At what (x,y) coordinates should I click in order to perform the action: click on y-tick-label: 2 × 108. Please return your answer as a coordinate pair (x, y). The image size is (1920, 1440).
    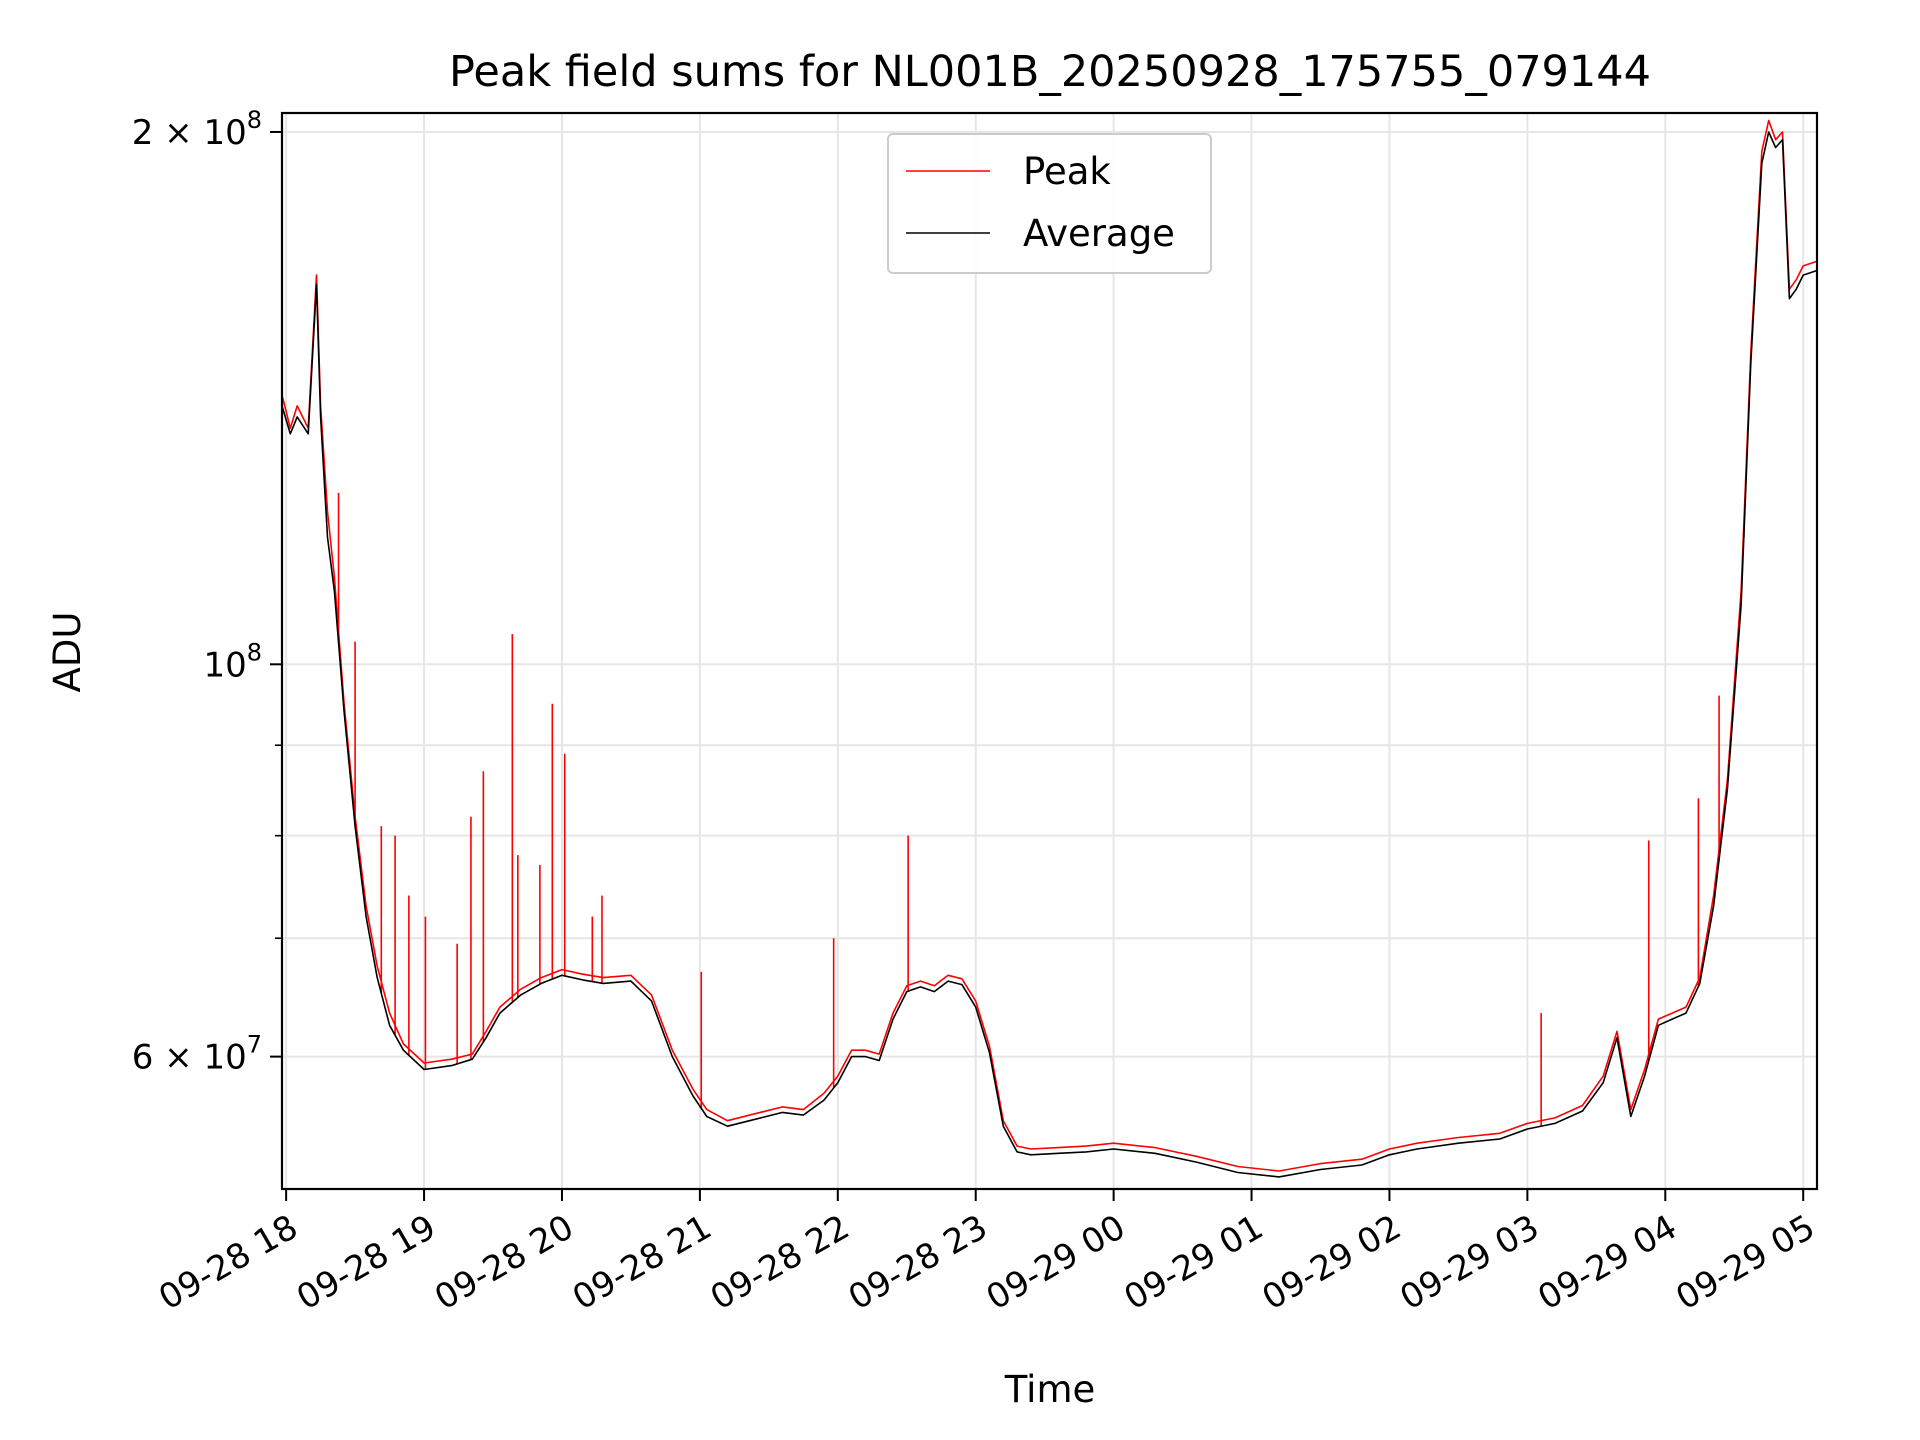
    Looking at the image, I should click on (197, 129).